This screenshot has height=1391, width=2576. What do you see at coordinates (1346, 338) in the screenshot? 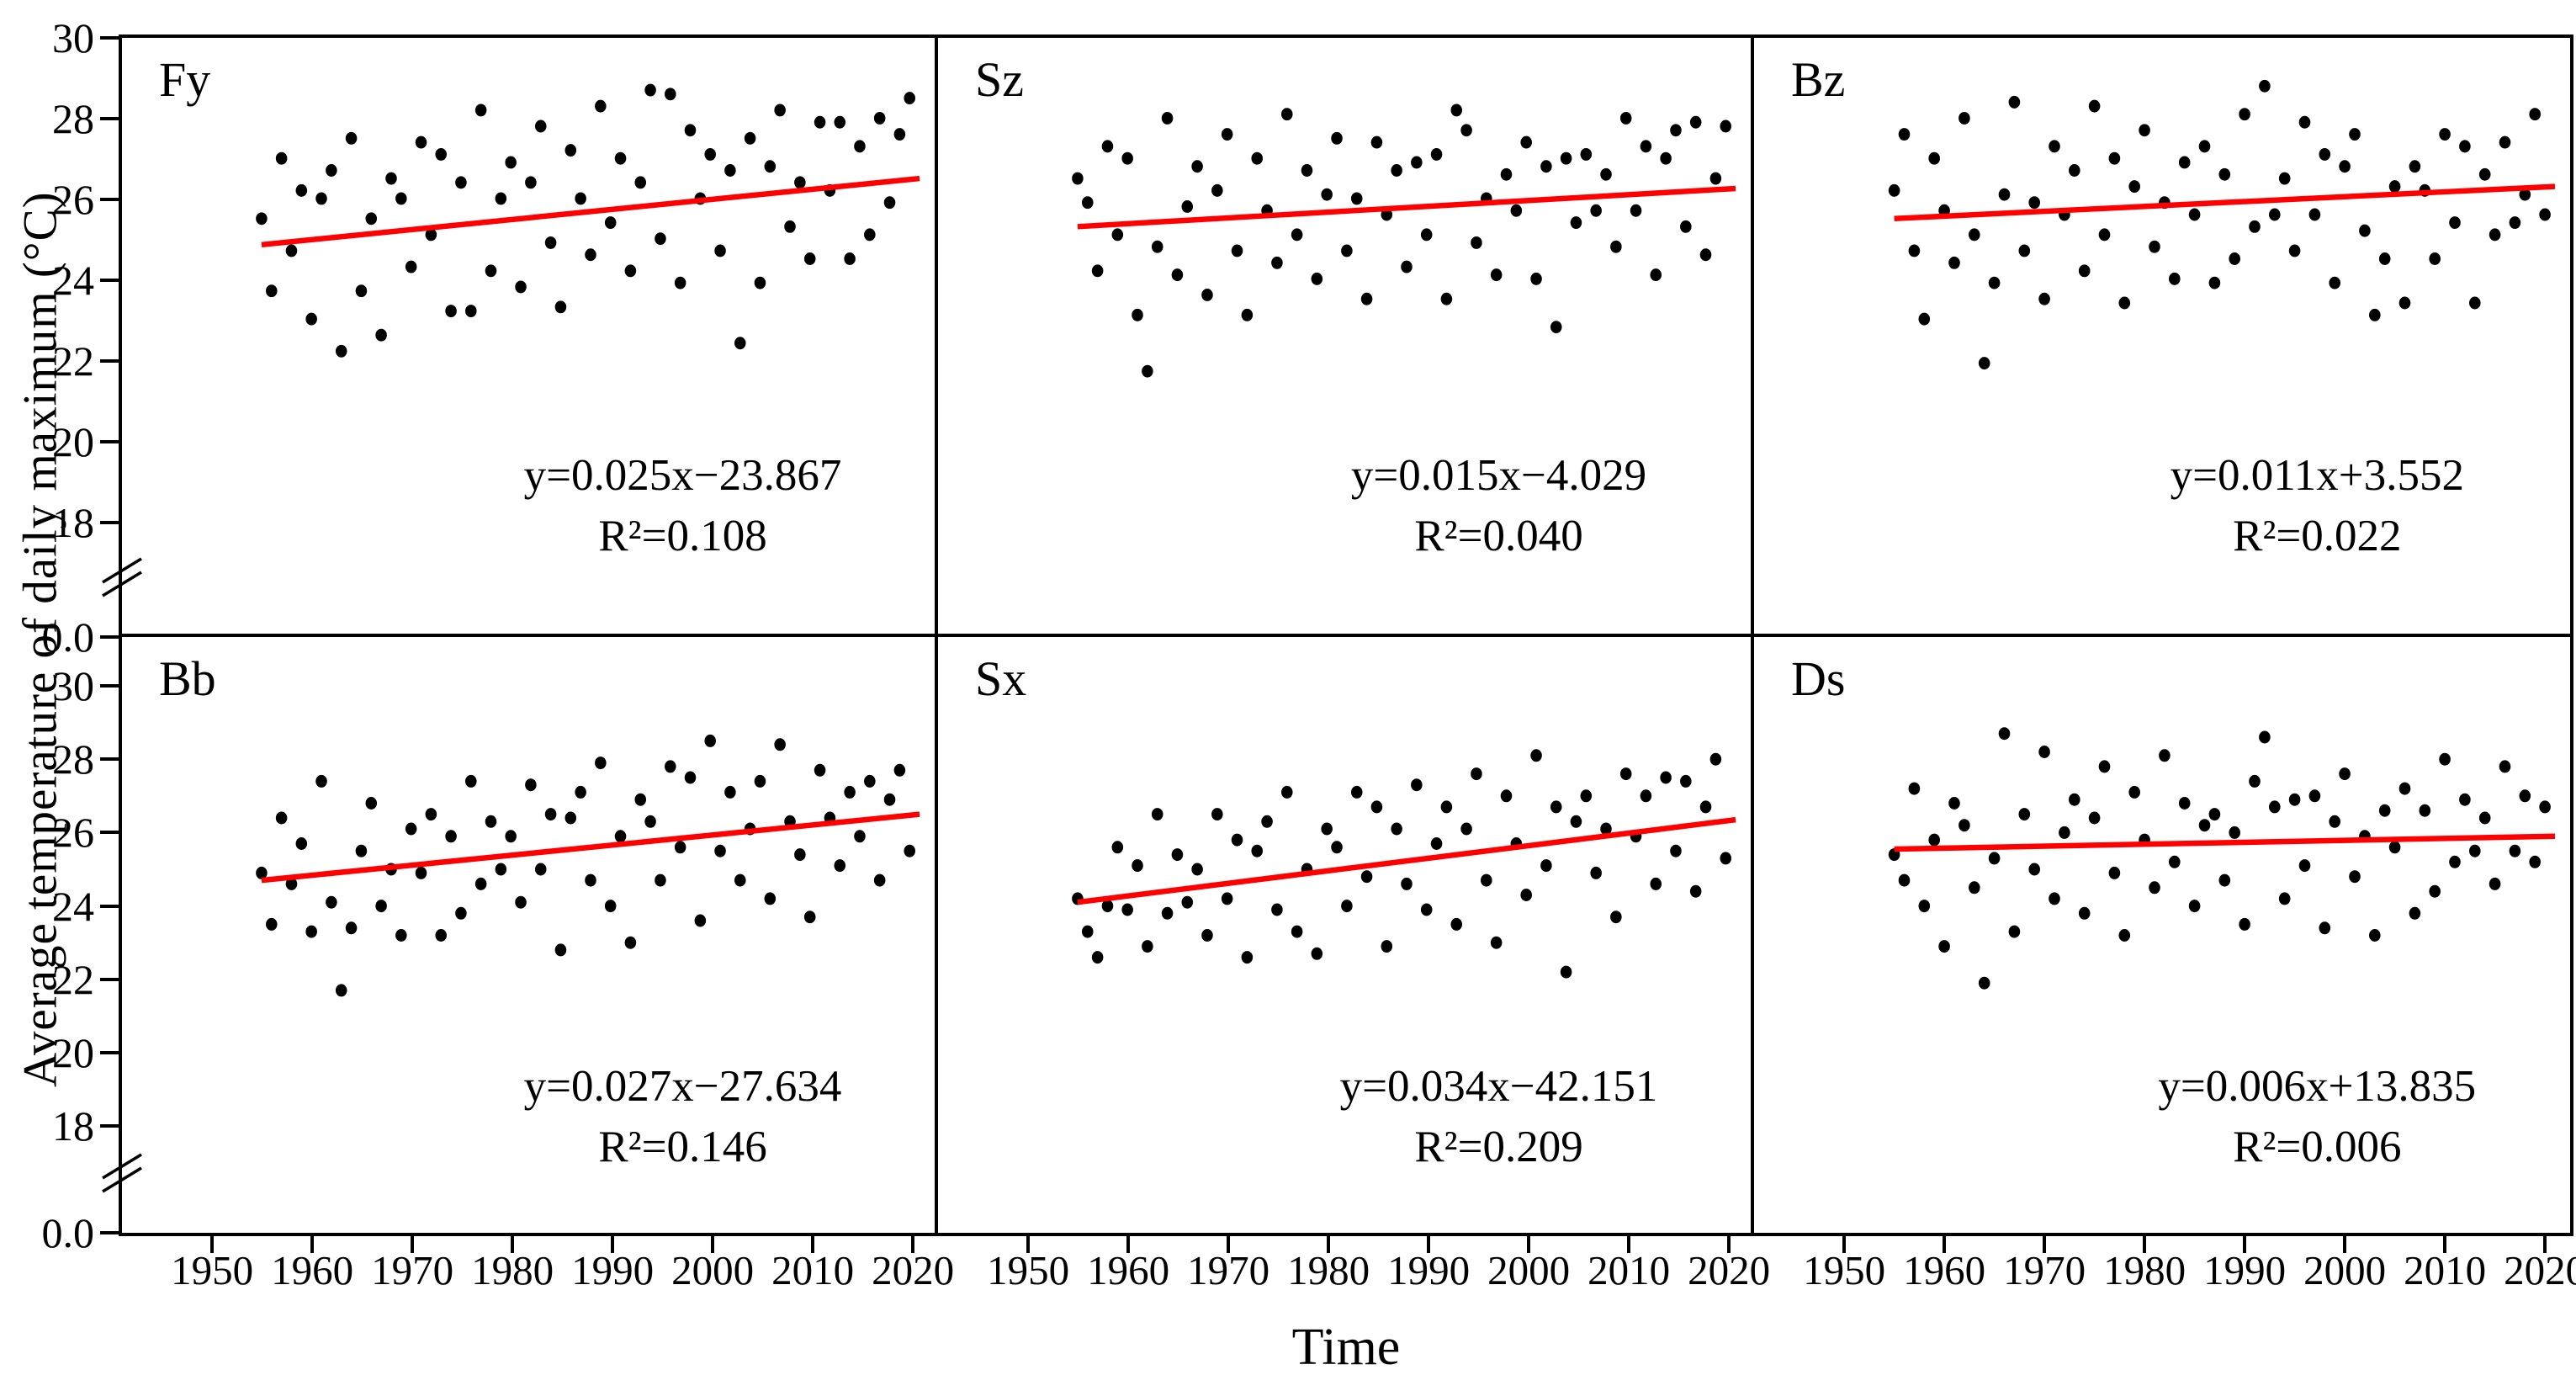
I see `panel-sz: Sz y=0.015x−4.029 R²=0.040` at bounding box center [1346, 338].